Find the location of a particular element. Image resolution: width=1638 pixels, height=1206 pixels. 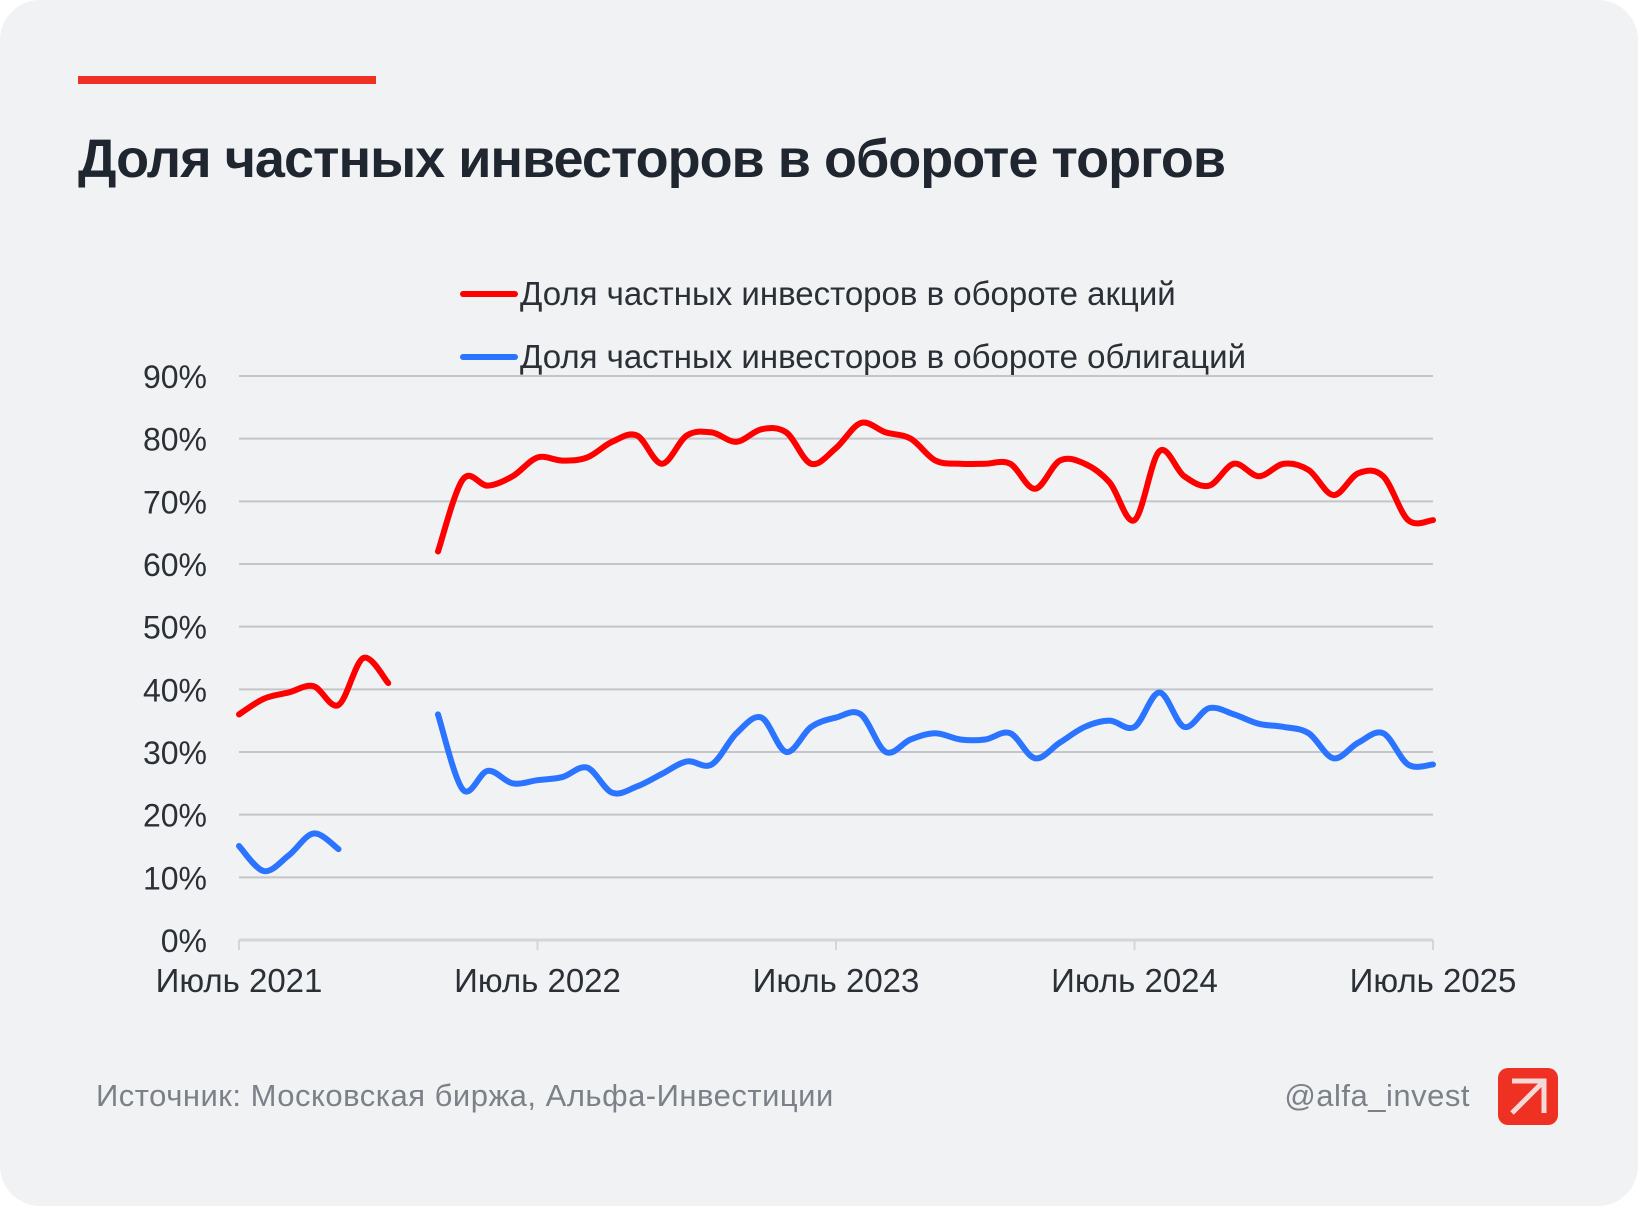

y-tick-label: 10% is located at coordinates (175, 878).